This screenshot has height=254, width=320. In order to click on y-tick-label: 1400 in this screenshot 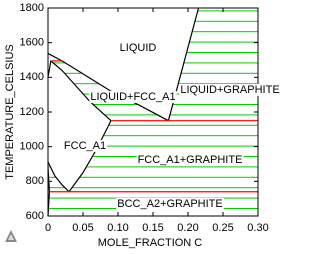, I will do `click(32, 77)`.